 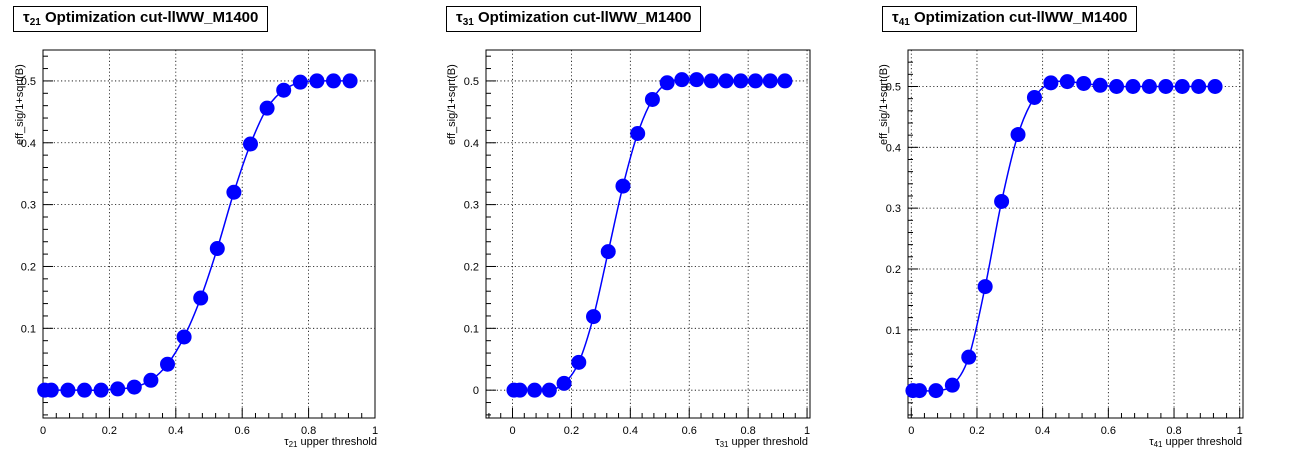 What do you see at coordinates (468, 22) in the screenshot?
I see `title-subscript: 31` at bounding box center [468, 22].